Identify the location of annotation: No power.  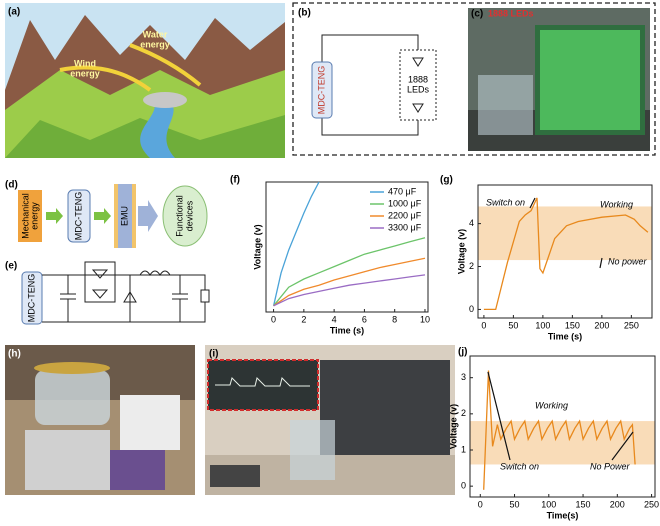
(628, 261).